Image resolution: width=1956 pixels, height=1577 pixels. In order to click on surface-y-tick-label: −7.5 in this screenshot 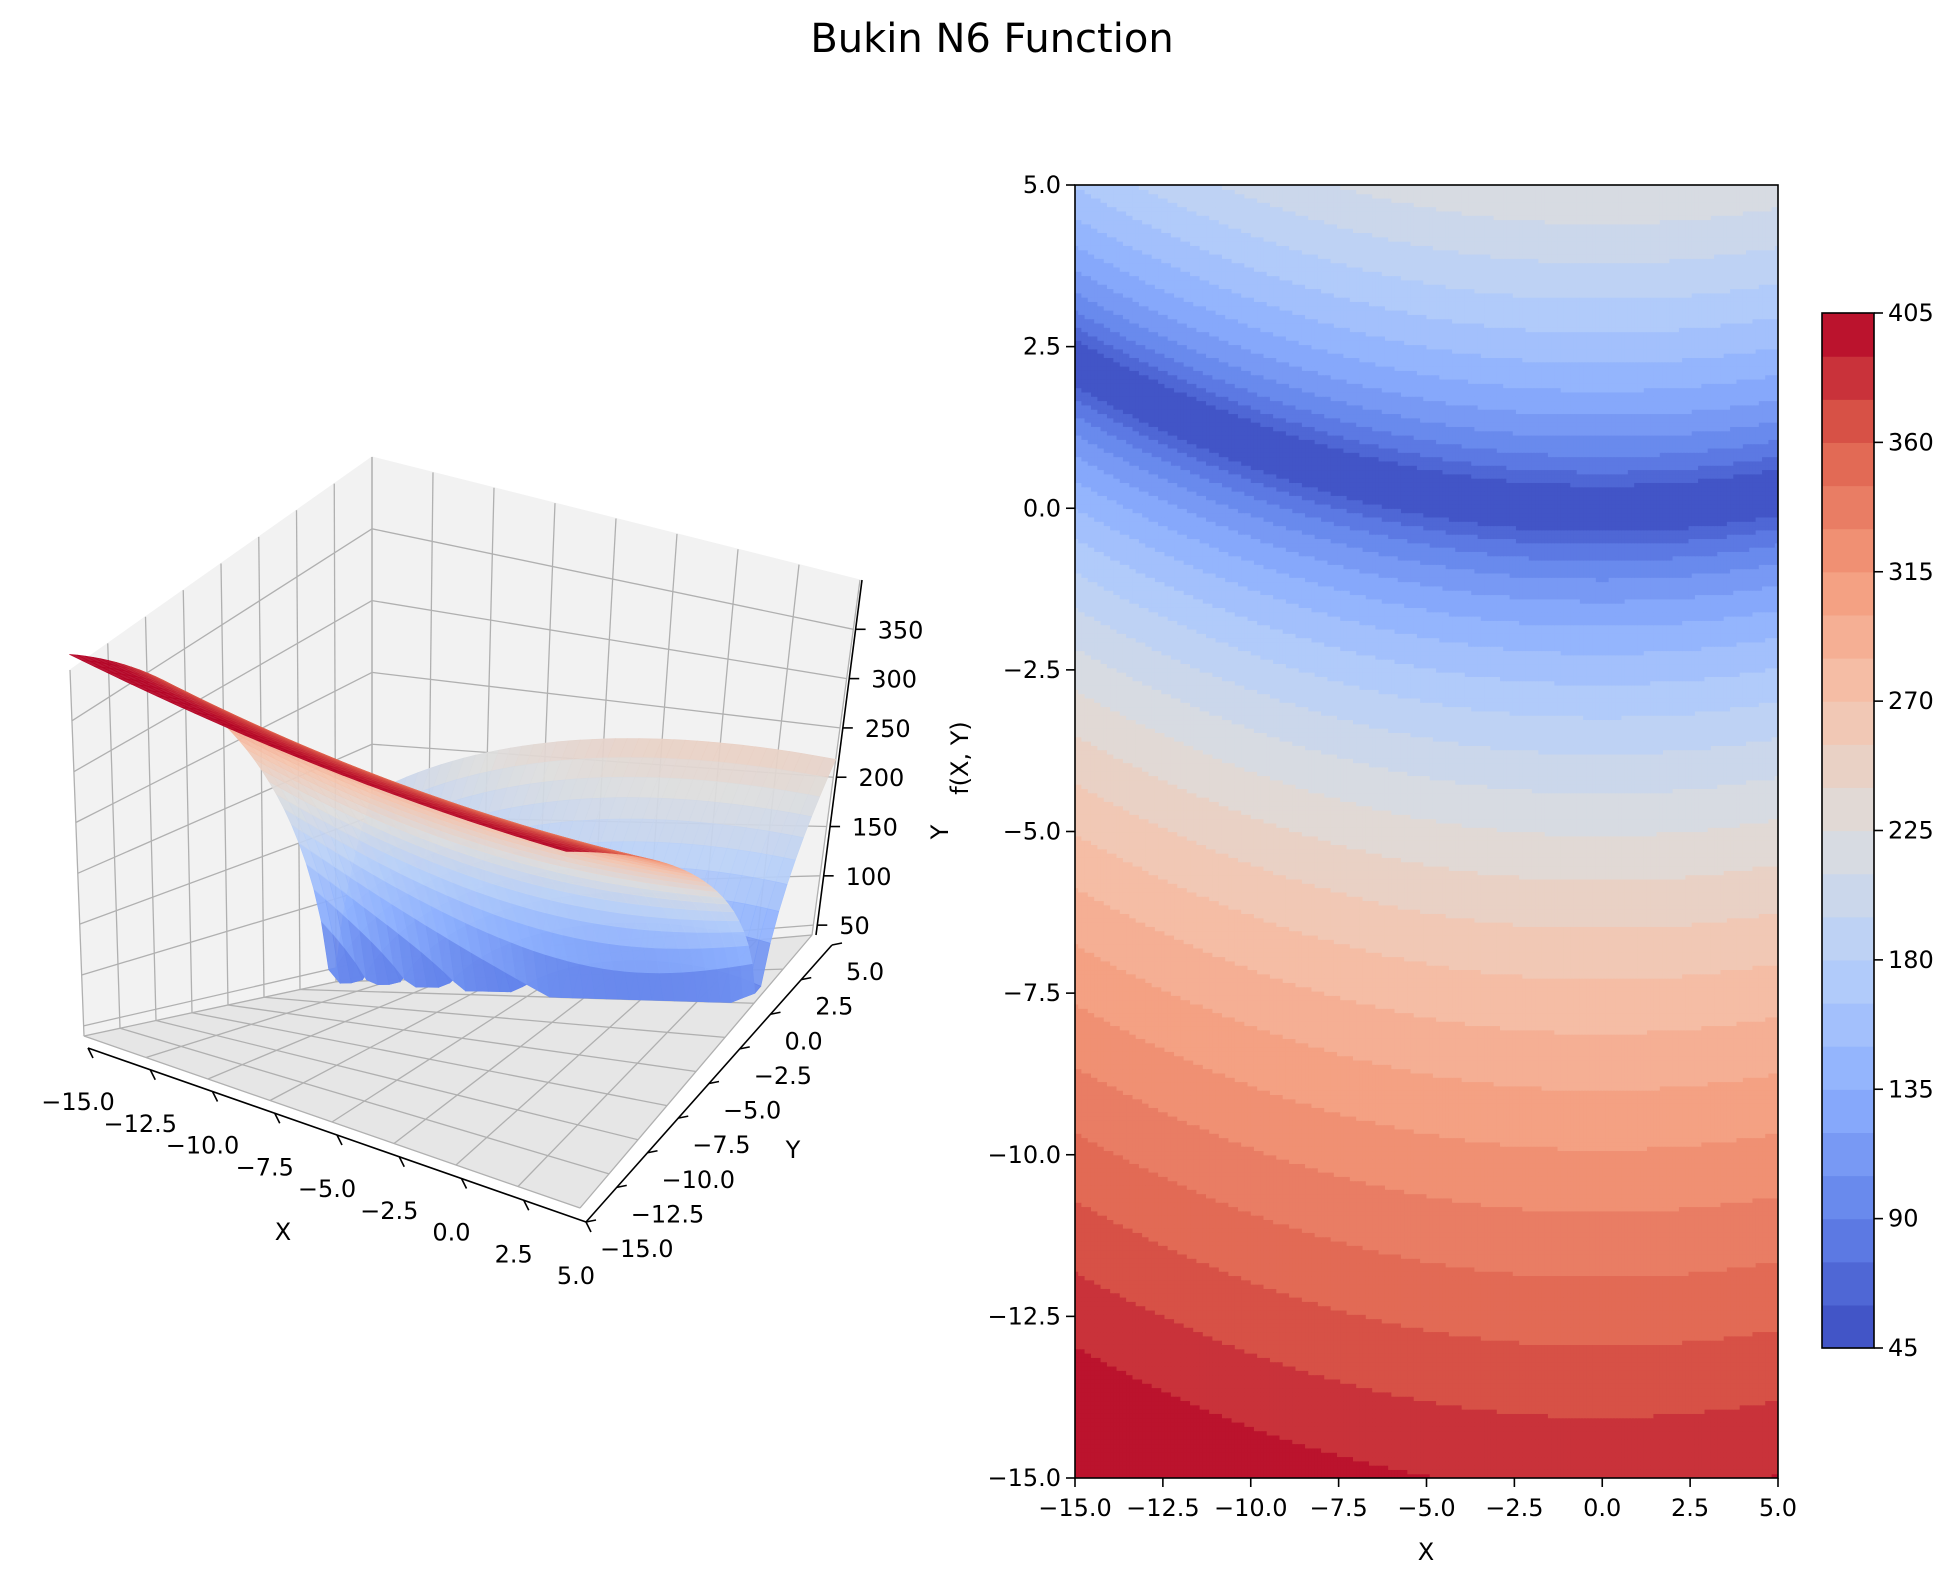, I will do `click(721, 1145)`.